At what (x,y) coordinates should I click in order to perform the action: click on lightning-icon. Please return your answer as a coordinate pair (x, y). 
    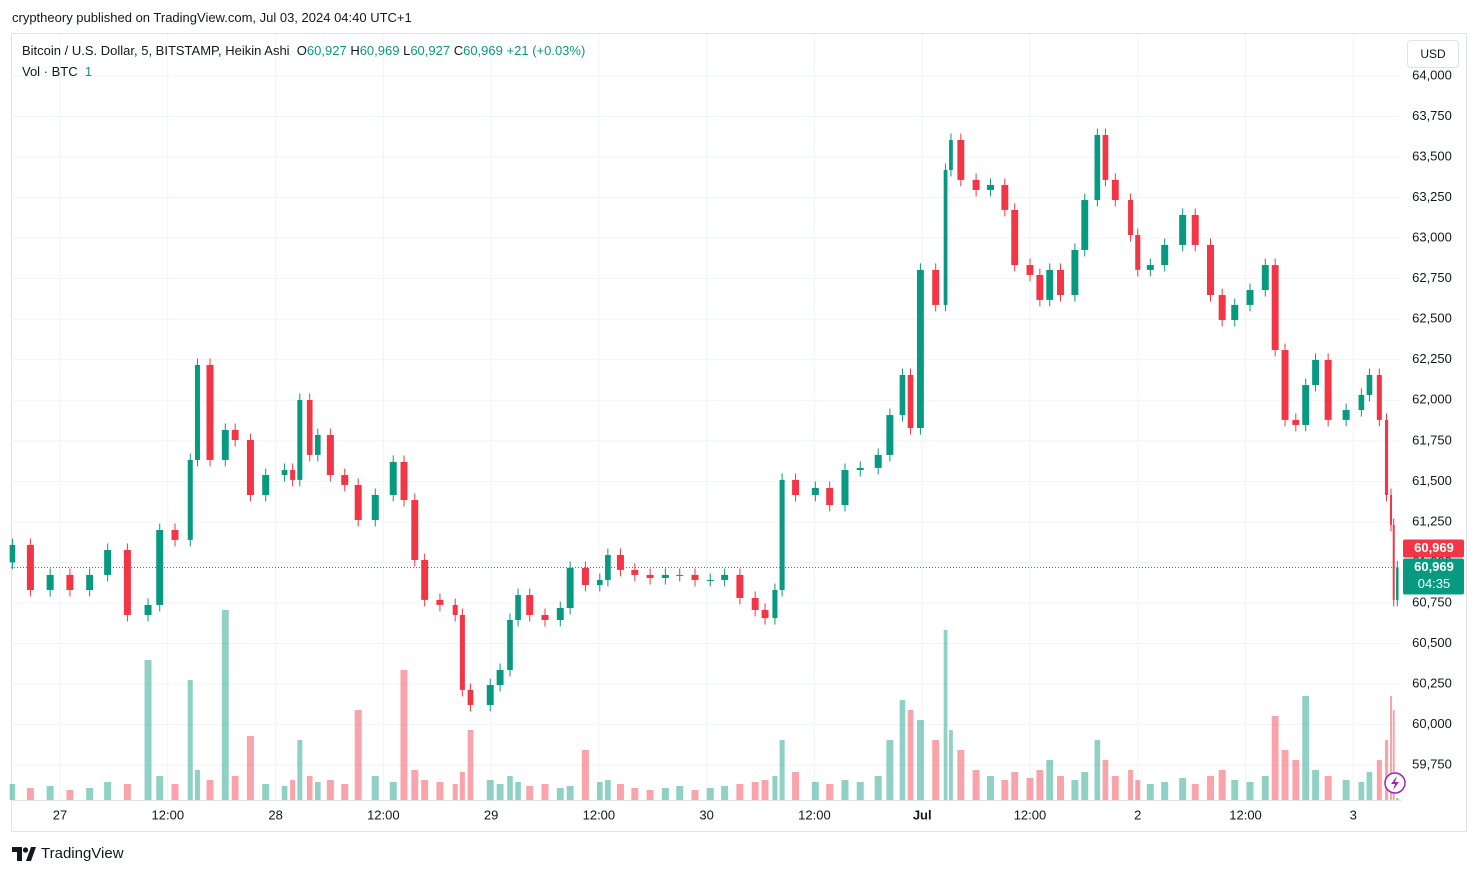
    Looking at the image, I should click on (1395, 783).